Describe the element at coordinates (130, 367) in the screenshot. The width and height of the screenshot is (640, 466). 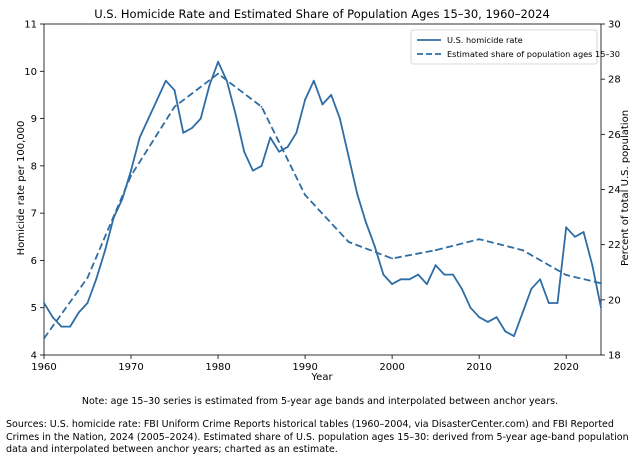
I see `x-tick-label: 1970` at that location.